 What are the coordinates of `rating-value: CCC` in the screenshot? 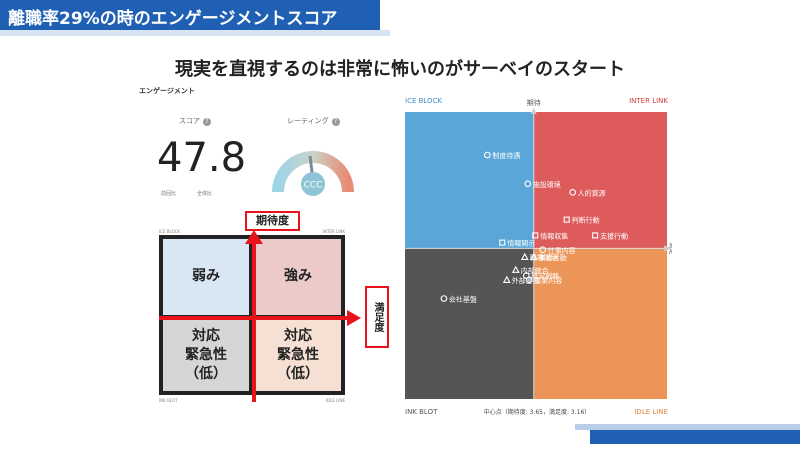 It's located at (313, 186).